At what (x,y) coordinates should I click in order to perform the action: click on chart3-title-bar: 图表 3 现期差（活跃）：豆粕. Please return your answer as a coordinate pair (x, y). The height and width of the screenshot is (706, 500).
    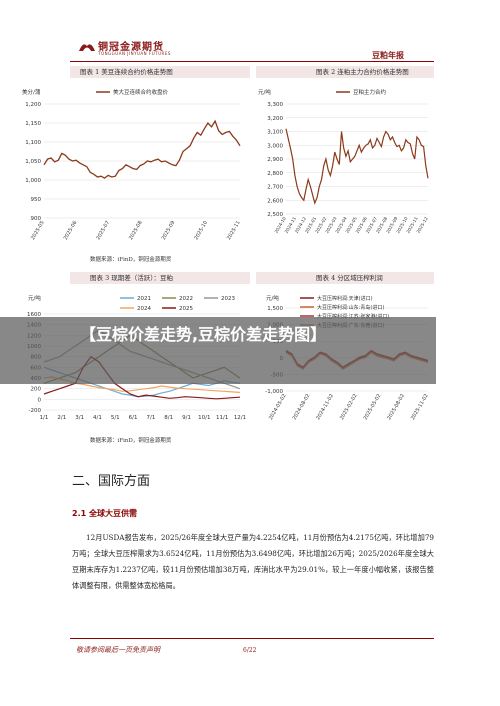
    Looking at the image, I should click on (160, 278).